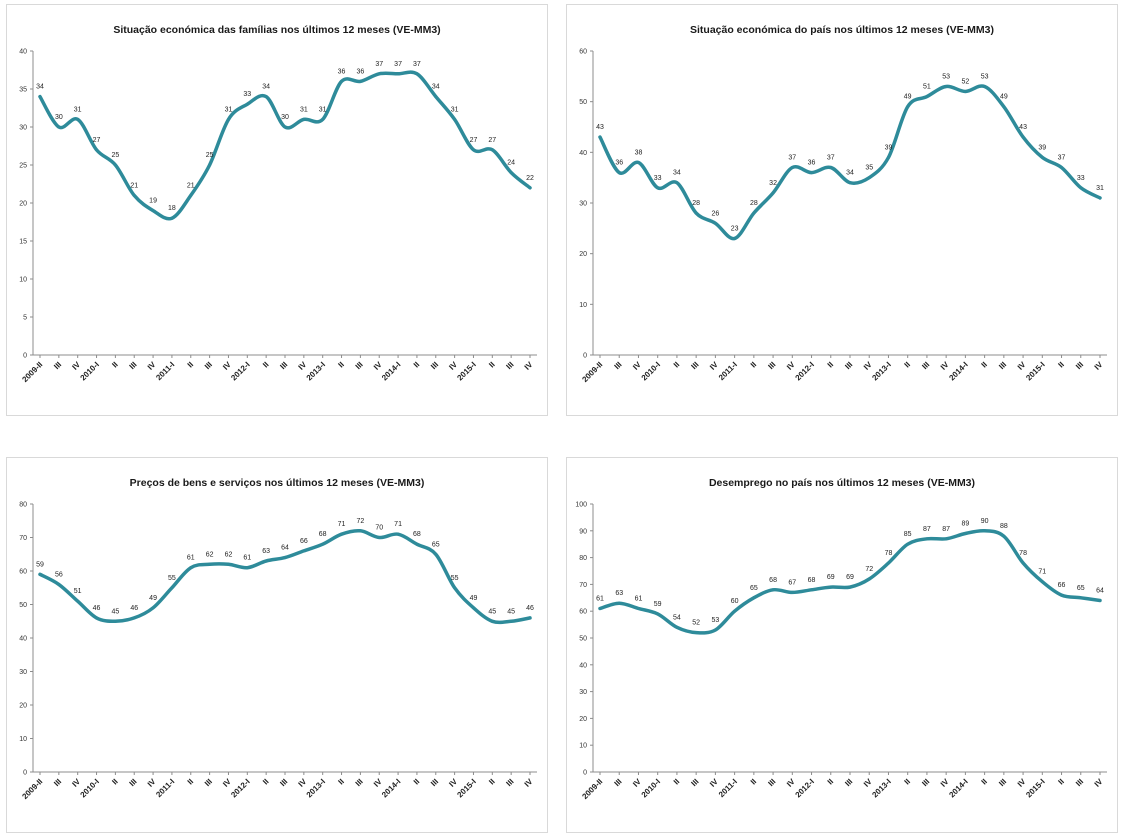  I want to click on data-label: 72, so click(360, 521).